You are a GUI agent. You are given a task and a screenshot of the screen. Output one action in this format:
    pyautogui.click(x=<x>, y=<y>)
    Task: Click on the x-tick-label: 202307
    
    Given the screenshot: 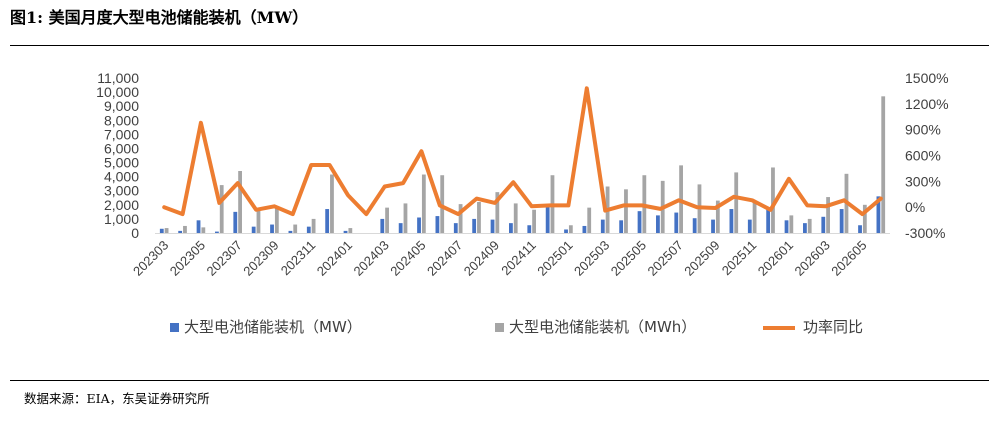 What is the action you would take?
    pyautogui.click(x=224, y=258)
    